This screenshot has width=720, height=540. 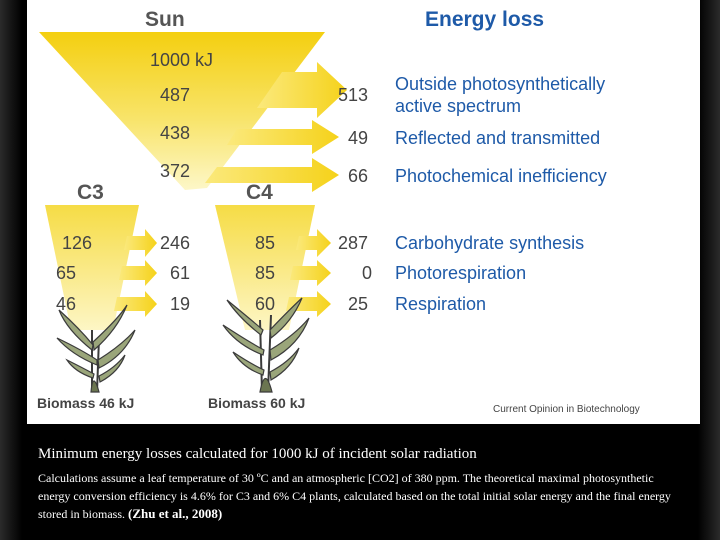 What do you see at coordinates (77, 243) in the screenshot?
I see `c3-remaining-value: 126` at bounding box center [77, 243].